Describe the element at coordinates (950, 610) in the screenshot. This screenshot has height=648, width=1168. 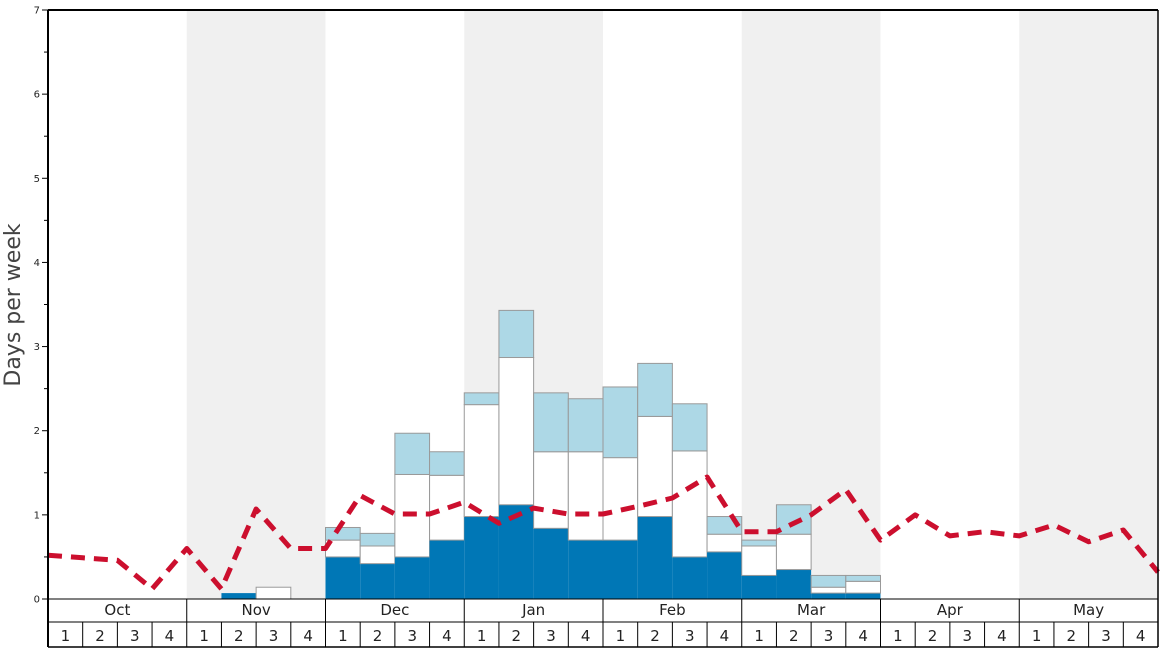
I see `month-label: Apr` at that location.